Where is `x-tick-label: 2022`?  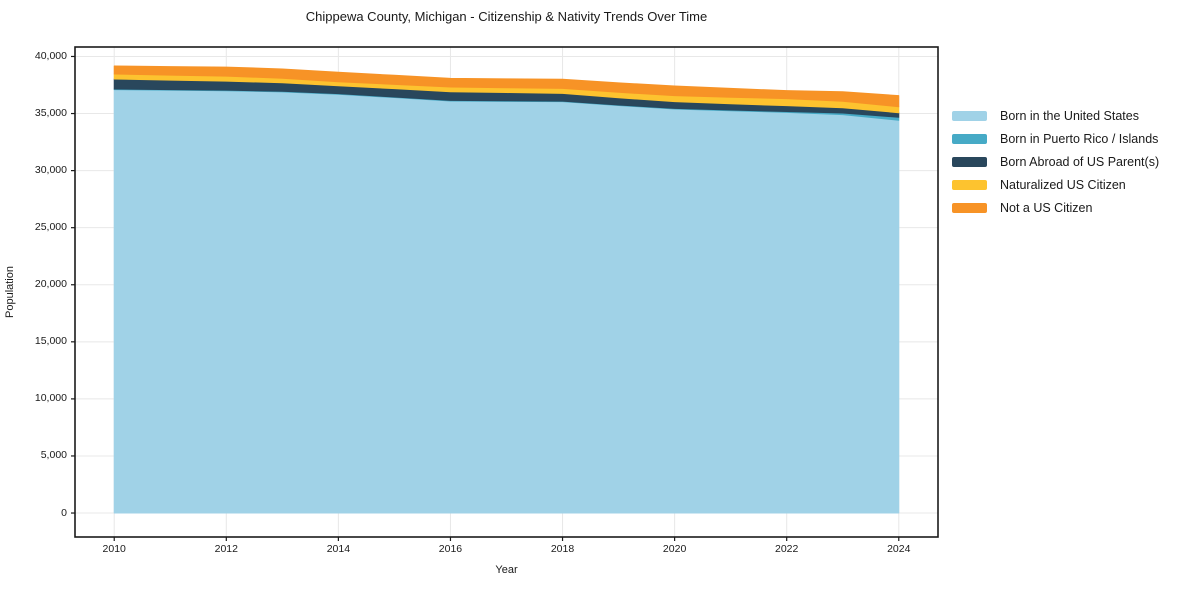 x-tick-label: 2022 is located at coordinates (787, 549).